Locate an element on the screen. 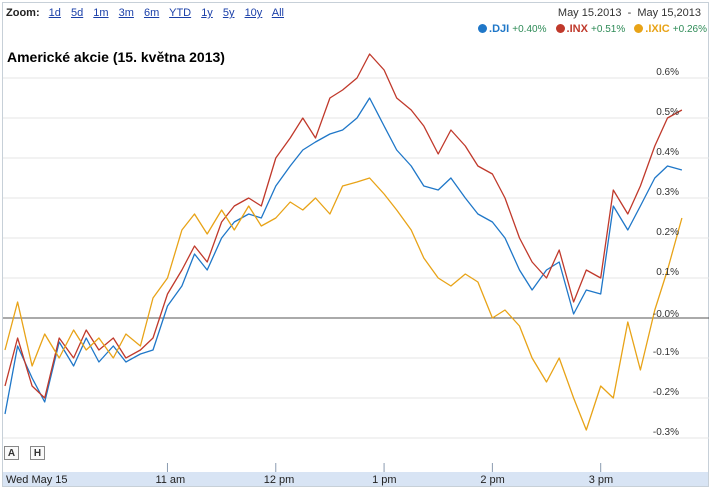 This screenshot has width=713, height=489. legend-change-inx: +0.51% is located at coordinates (608, 29).